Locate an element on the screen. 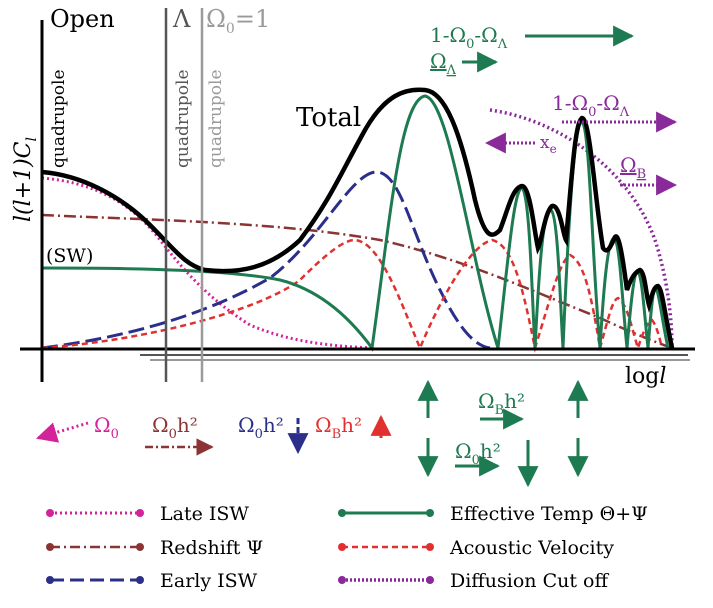  omega-b-right-label: ΩB is located at coordinates (633, 167).